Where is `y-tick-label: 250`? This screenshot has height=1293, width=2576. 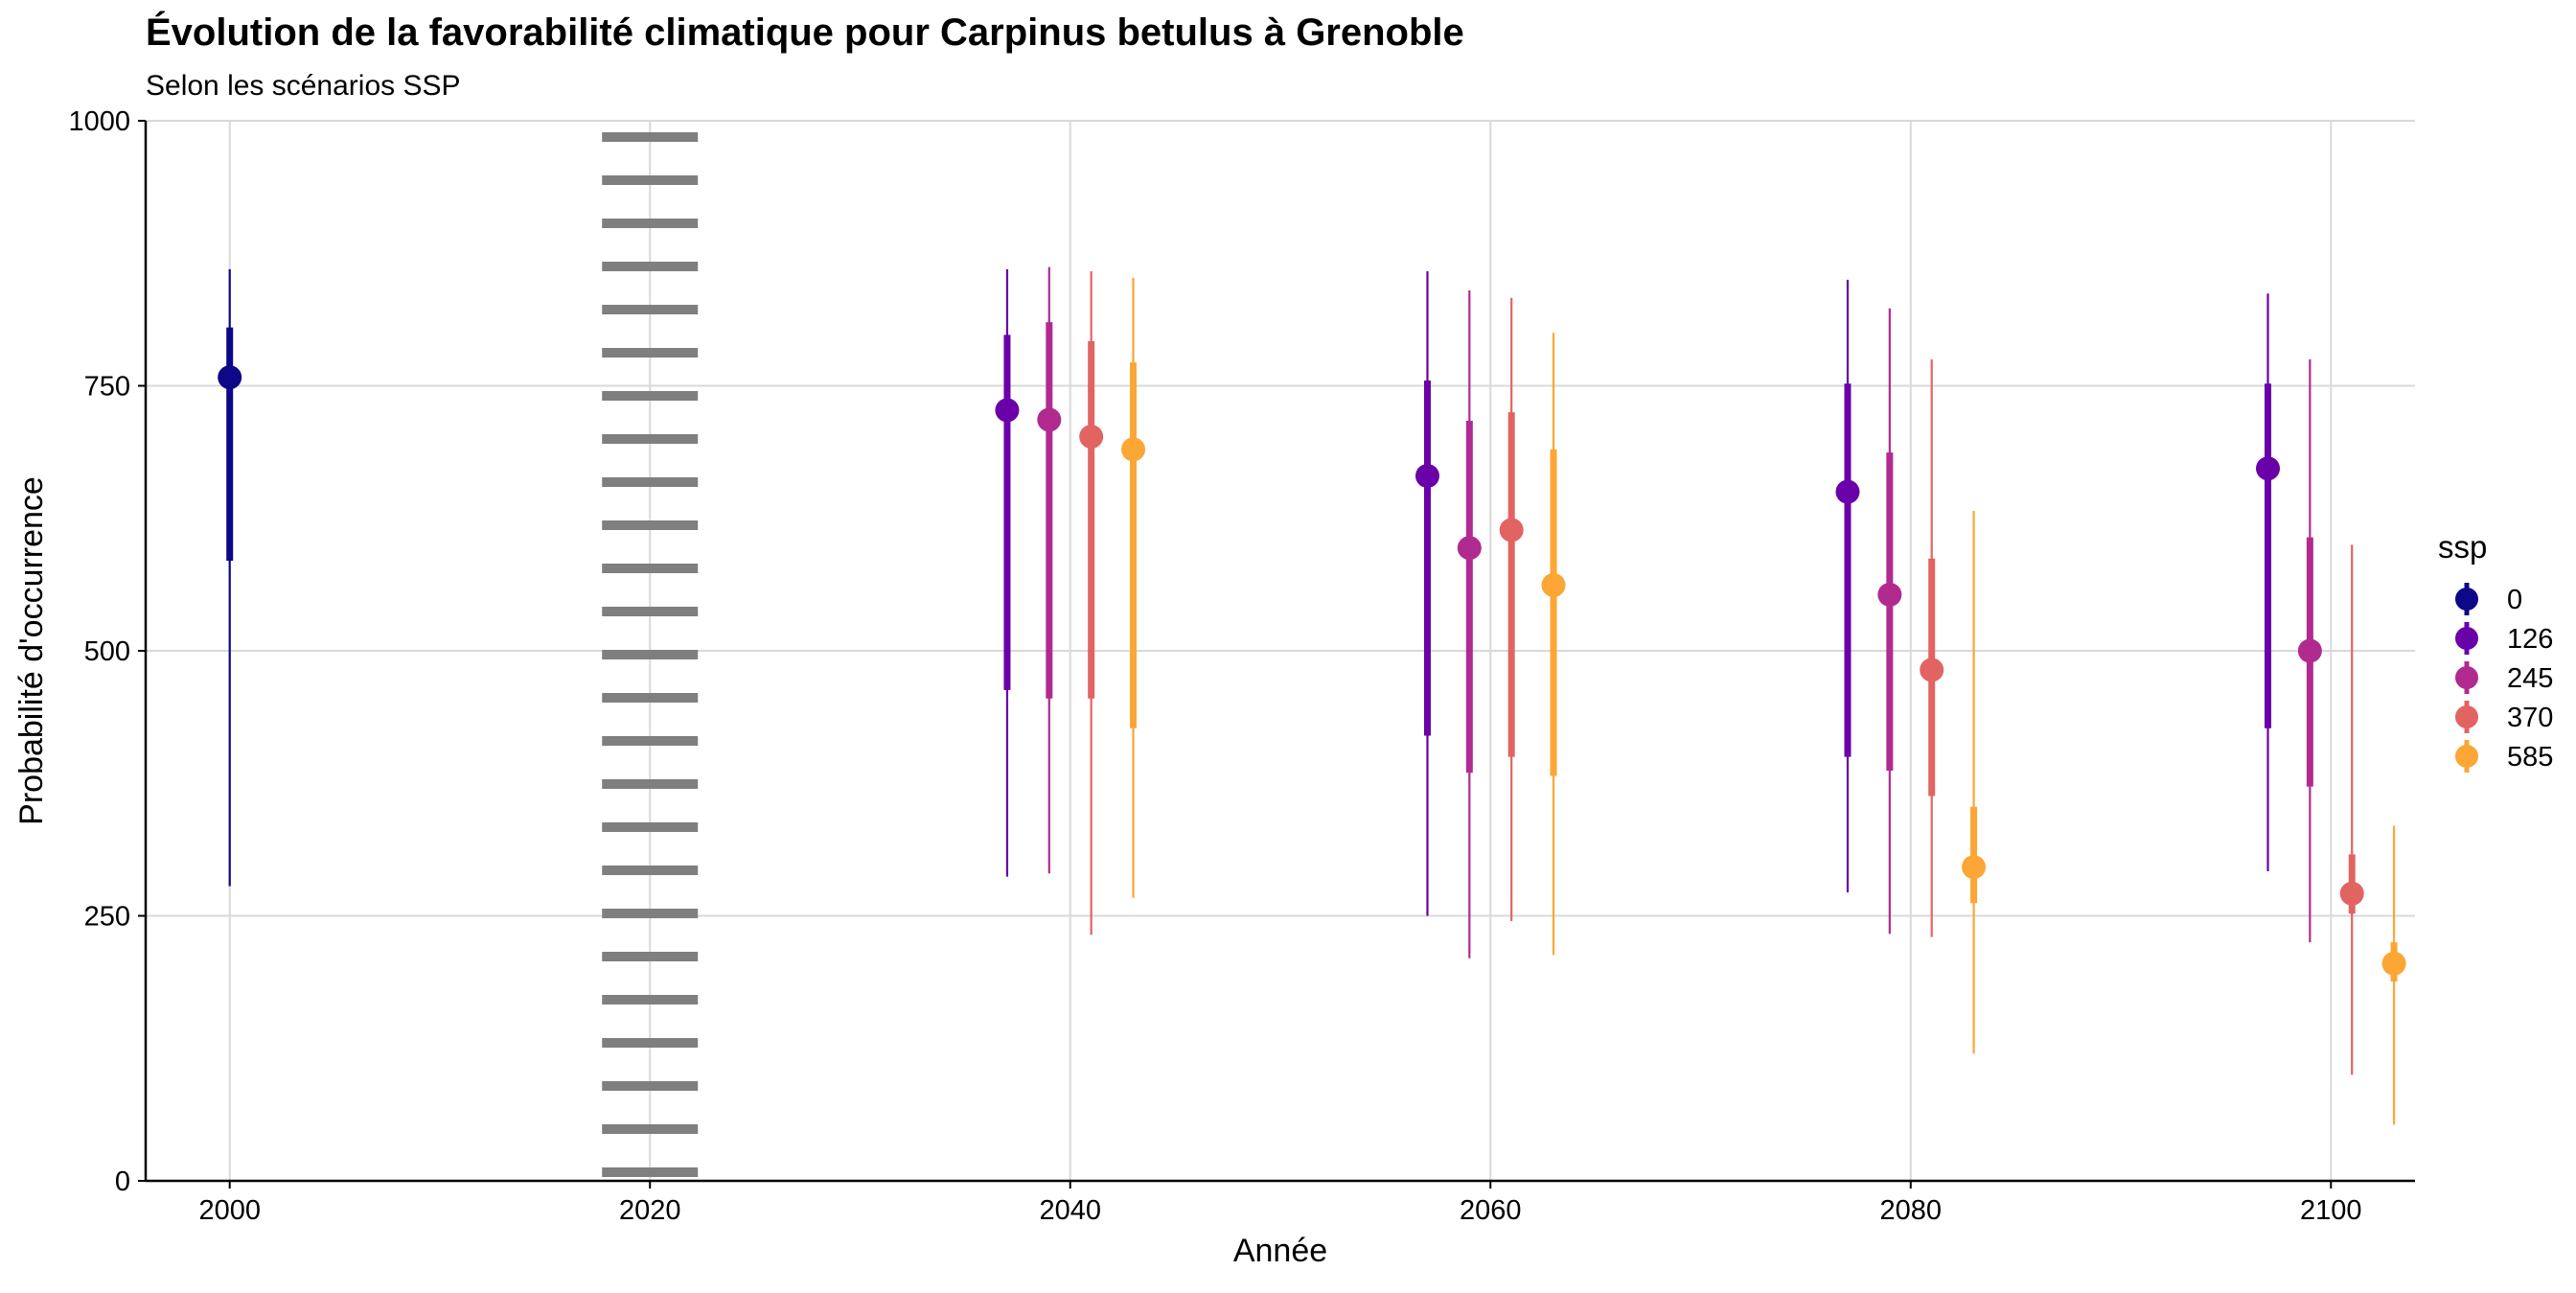
y-tick-label: 250 is located at coordinates (107, 917).